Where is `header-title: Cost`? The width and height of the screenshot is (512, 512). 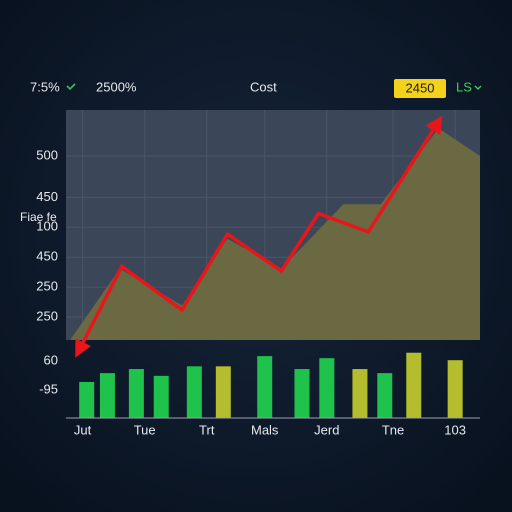
header-title: Cost is located at coordinates (263, 86).